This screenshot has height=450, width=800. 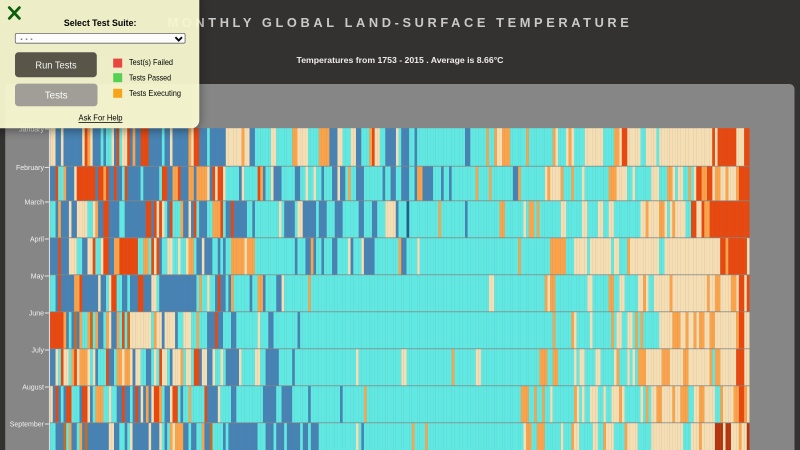 What do you see at coordinates (27, 424) in the screenshot?
I see `svg-text: September` at bounding box center [27, 424].